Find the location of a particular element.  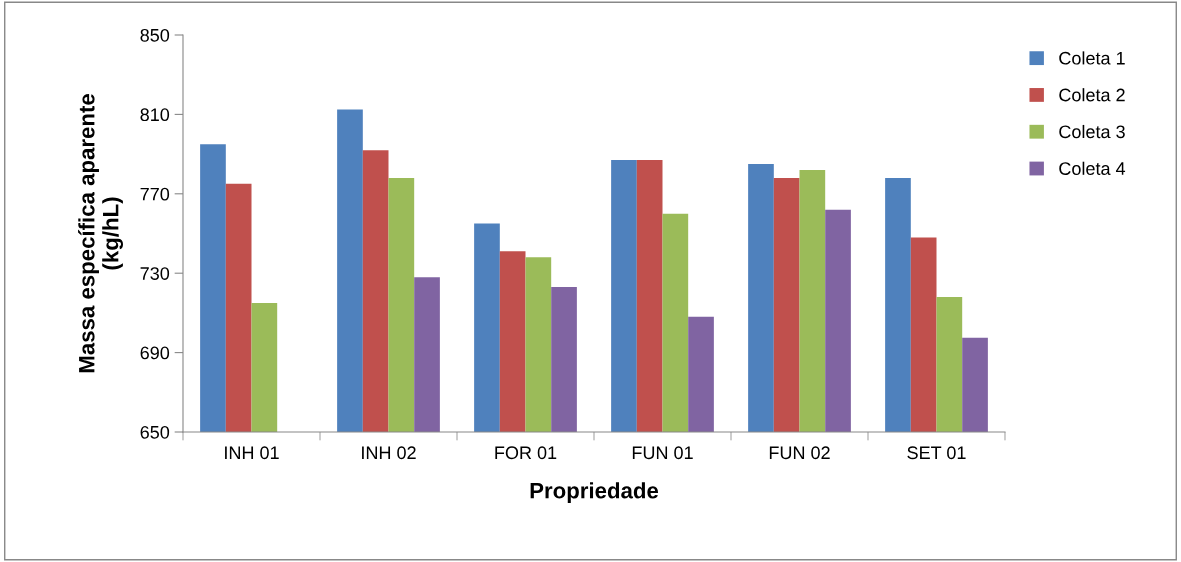

y-tick-label: 850 is located at coordinates (155, 35).